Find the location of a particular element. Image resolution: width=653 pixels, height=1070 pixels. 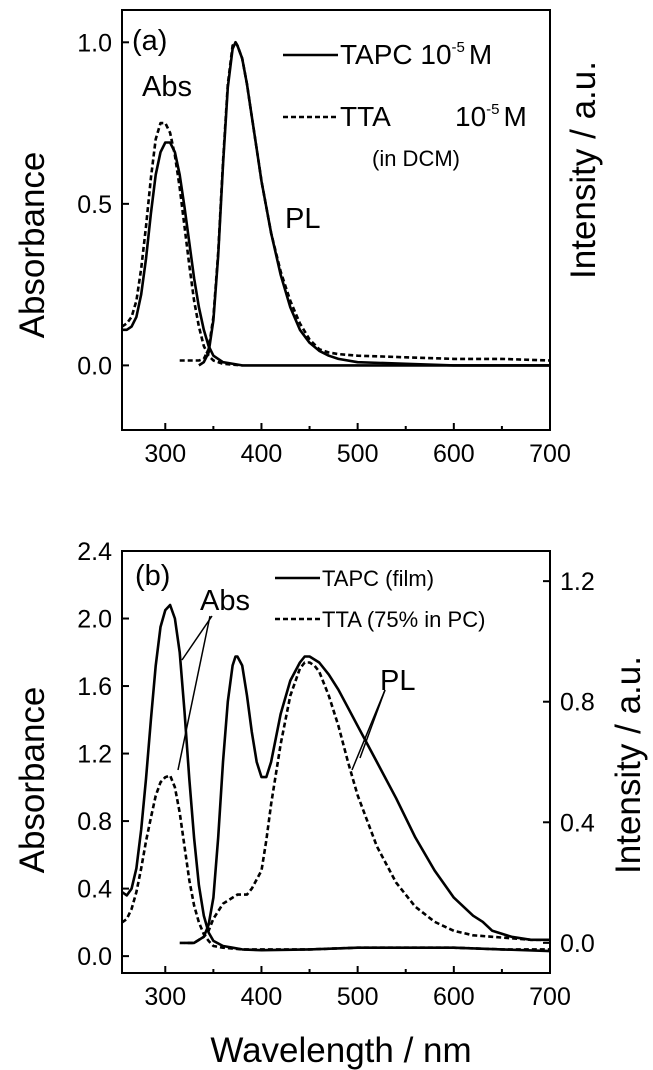

panel-a-y-ticks: 0.0 0.5 1.0 is located at coordinates (103, 204).